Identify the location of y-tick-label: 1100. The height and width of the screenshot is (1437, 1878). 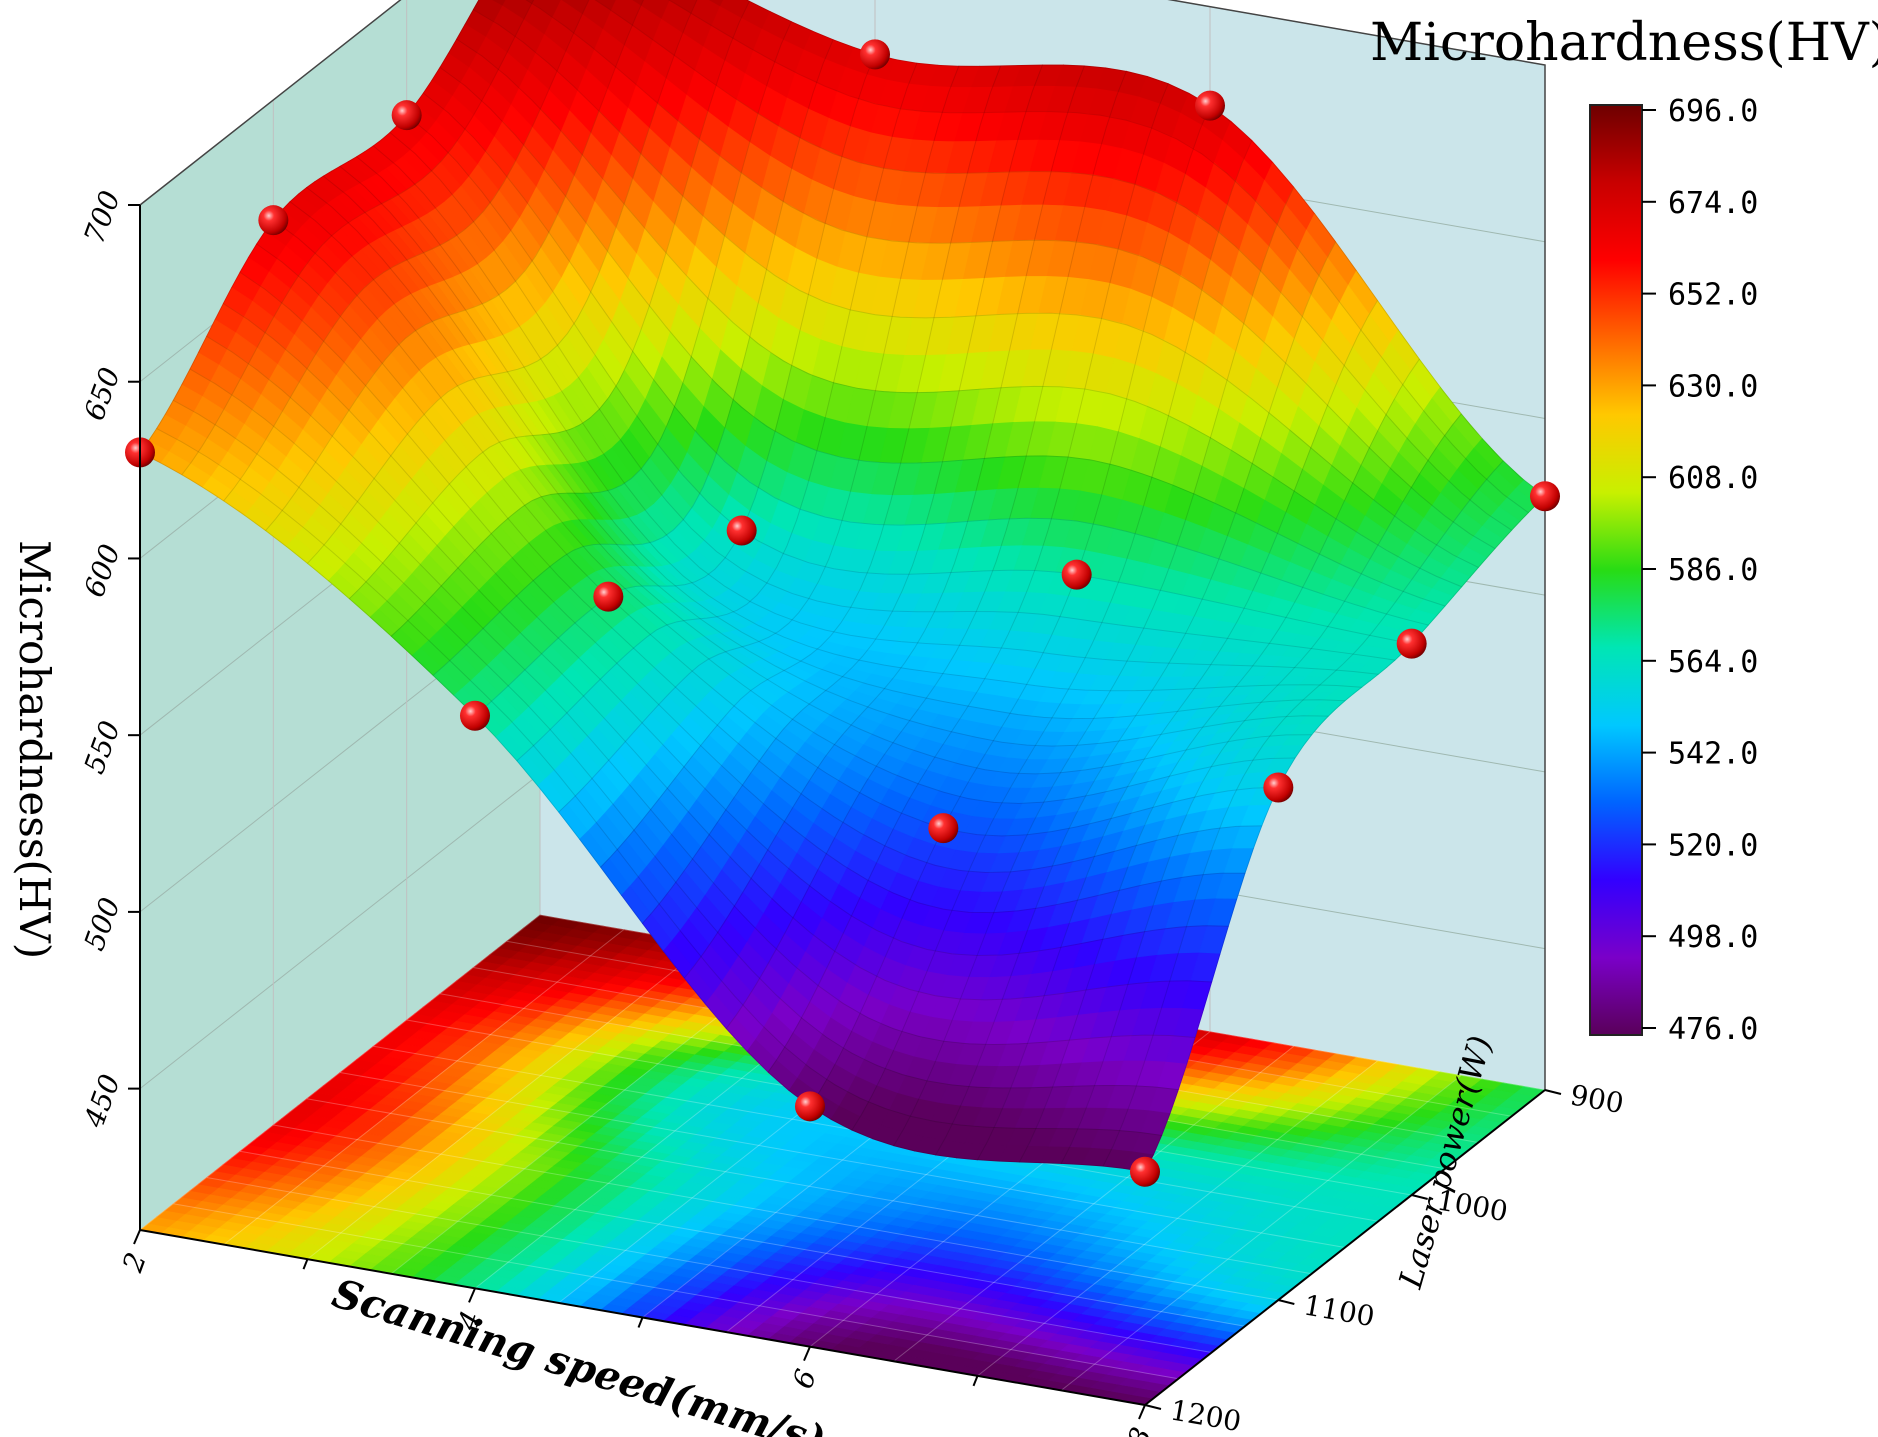
(1339, 1310).